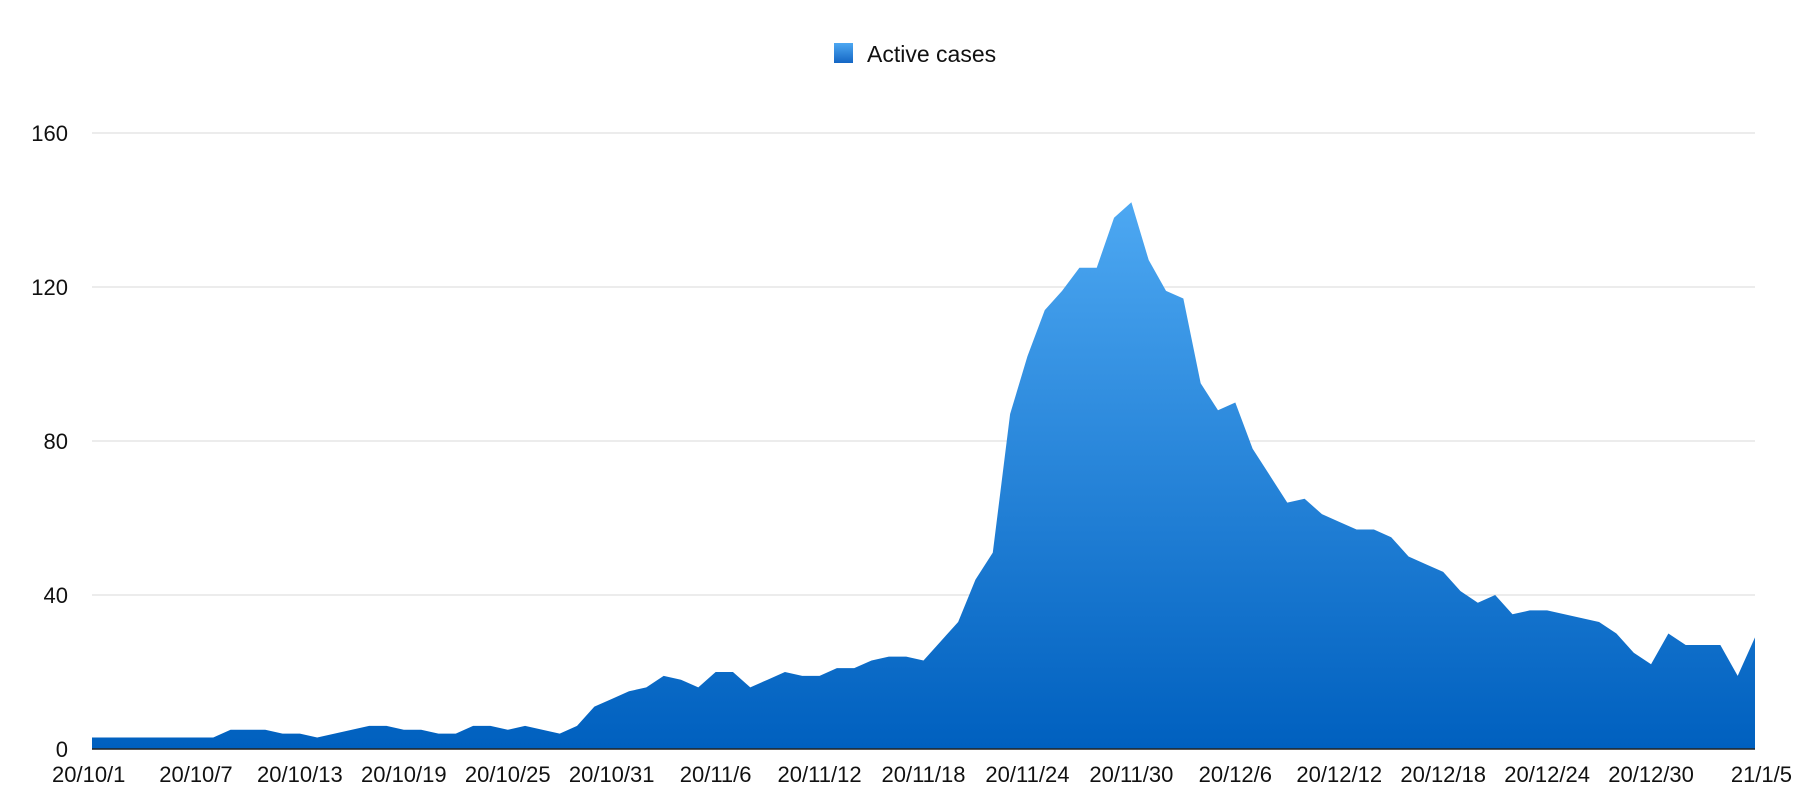 The width and height of the screenshot is (1812, 810). I want to click on x-tick-label: 20/10/25, so click(508, 774).